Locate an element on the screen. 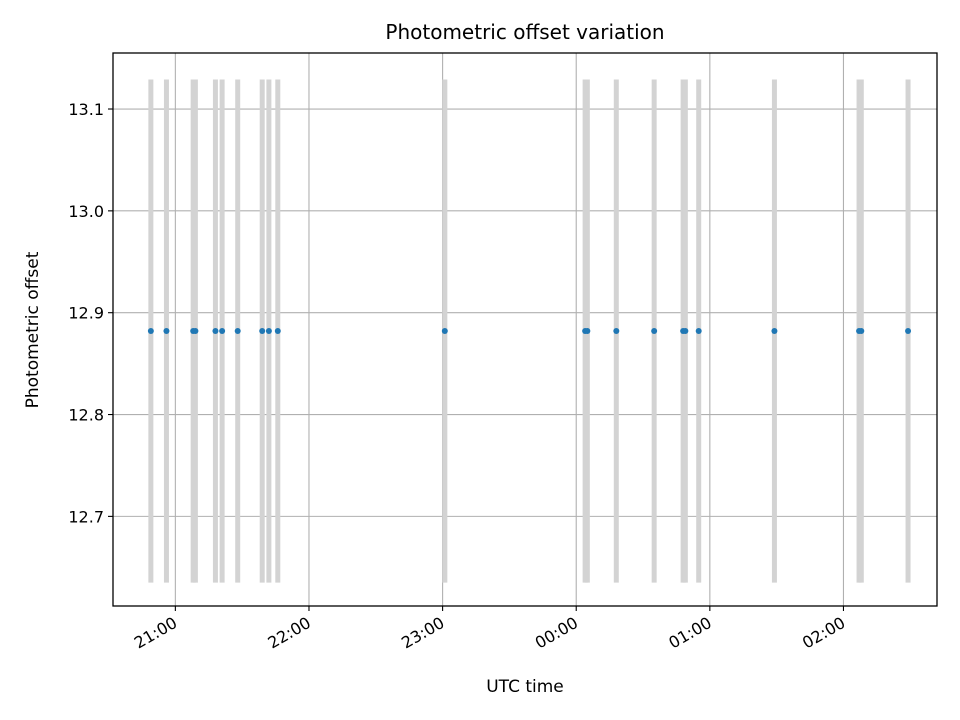 Image resolution: width=960 pixels, height=720 pixels. y-axis-ticks: 12.7 12.8 12.9 13.0 13.1 is located at coordinates (90, 313).